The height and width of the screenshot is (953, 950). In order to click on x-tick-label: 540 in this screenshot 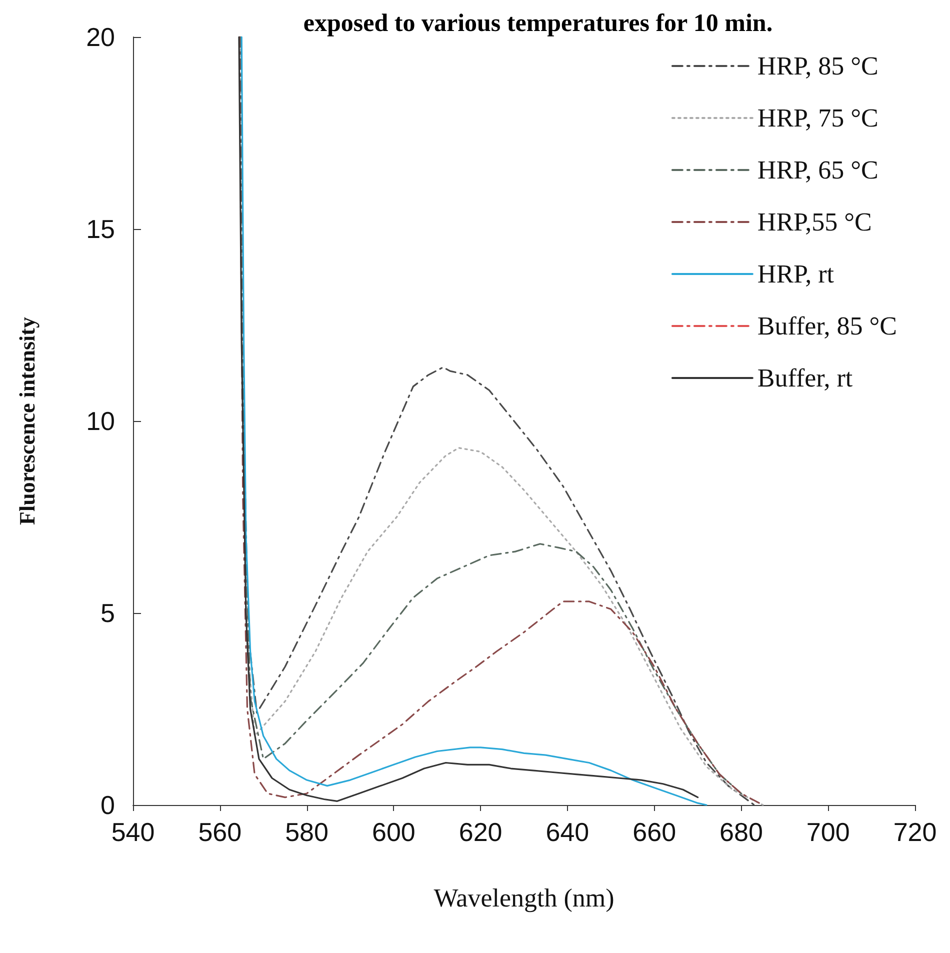, I will do `click(133, 832)`.